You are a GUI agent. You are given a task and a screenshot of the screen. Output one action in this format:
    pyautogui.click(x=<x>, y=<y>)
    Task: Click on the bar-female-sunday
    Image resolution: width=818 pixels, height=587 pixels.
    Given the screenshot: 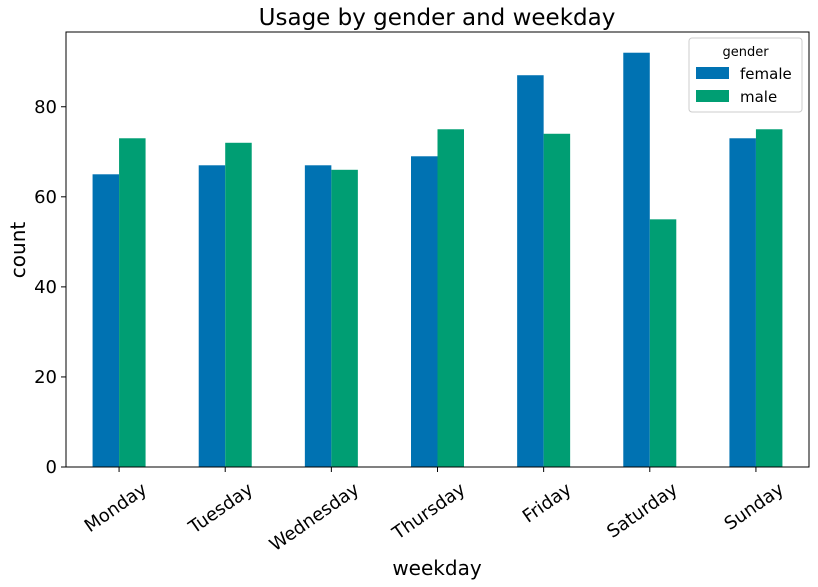 What is the action you would take?
    pyautogui.click(x=742, y=302)
    